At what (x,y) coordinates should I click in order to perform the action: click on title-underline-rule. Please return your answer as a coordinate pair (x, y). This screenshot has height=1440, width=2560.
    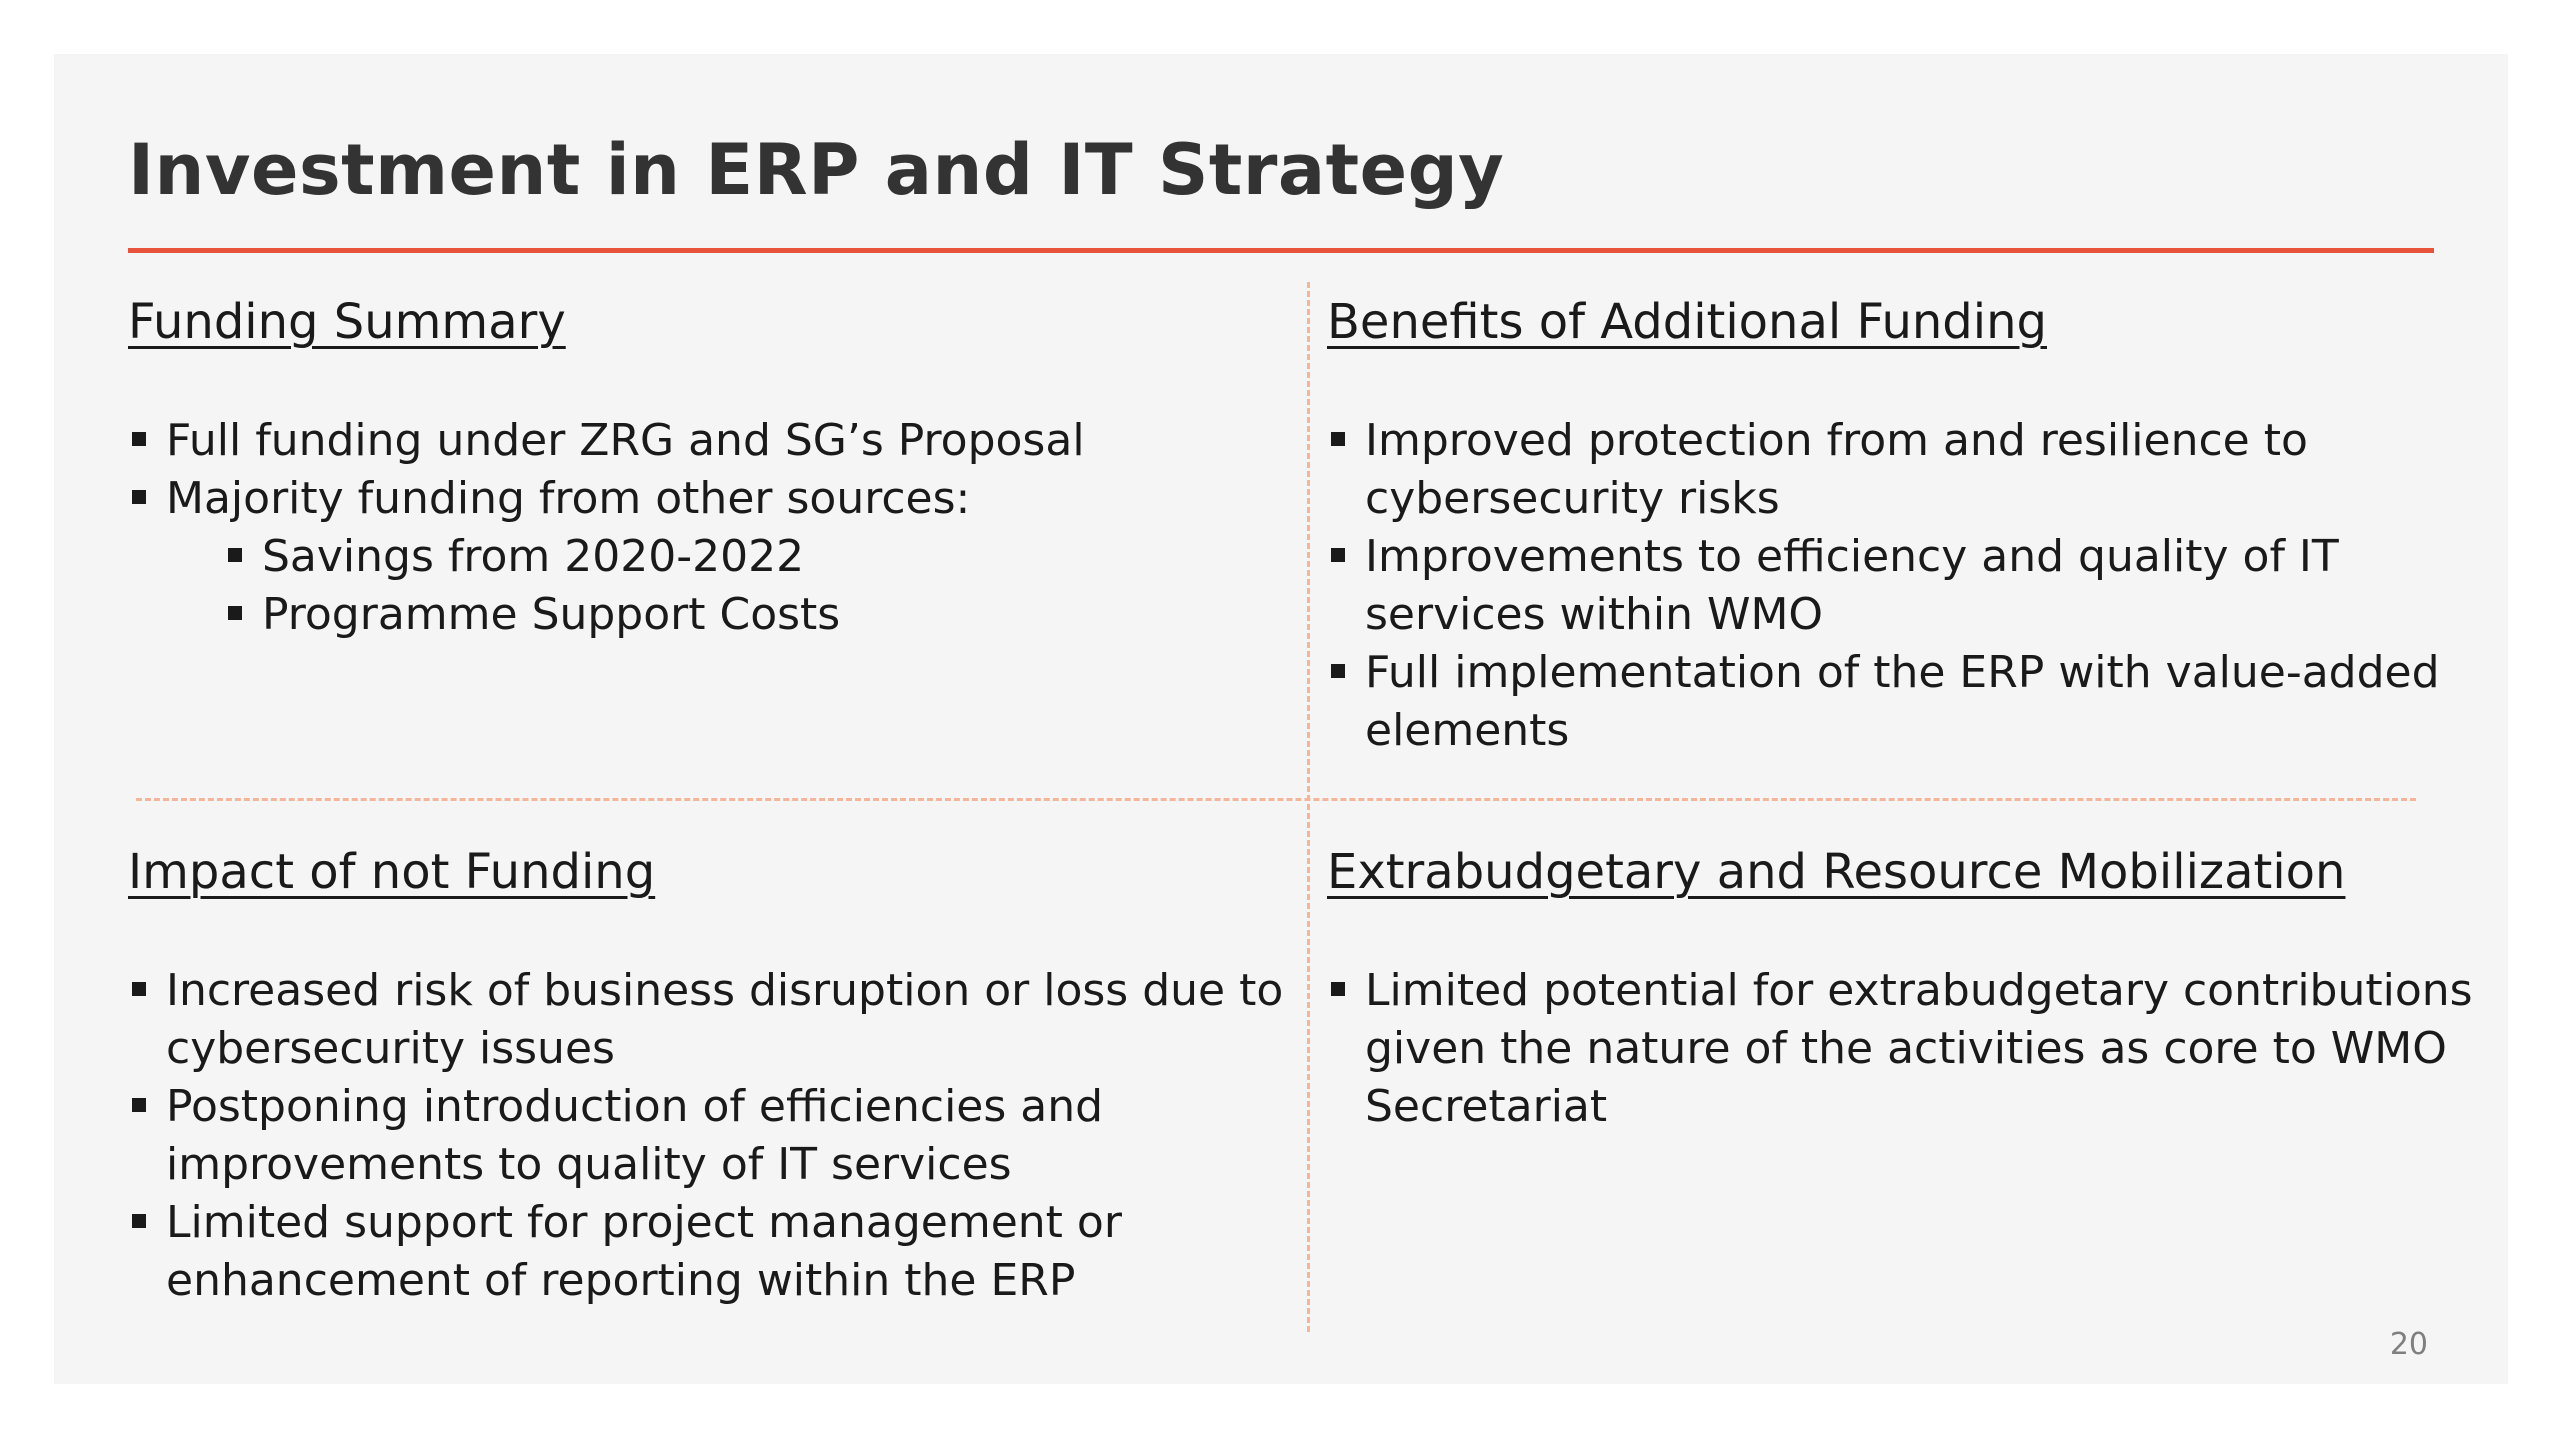
    Looking at the image, I should click on (1281, 250).